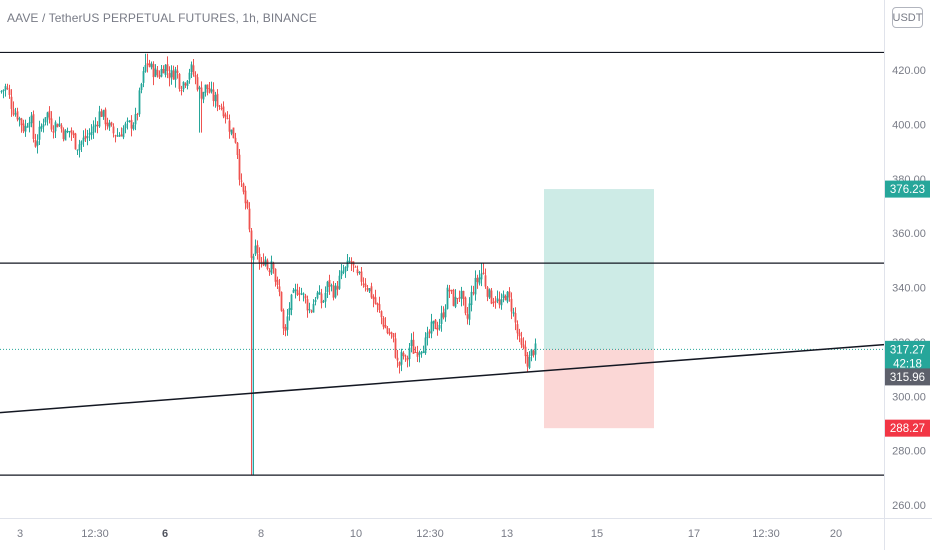 The height and width of the screenshot is (555, 932). Describe the element at coordinates (907, 189) in the screenshot. I see `target-price-tag: 376.23` at that location.